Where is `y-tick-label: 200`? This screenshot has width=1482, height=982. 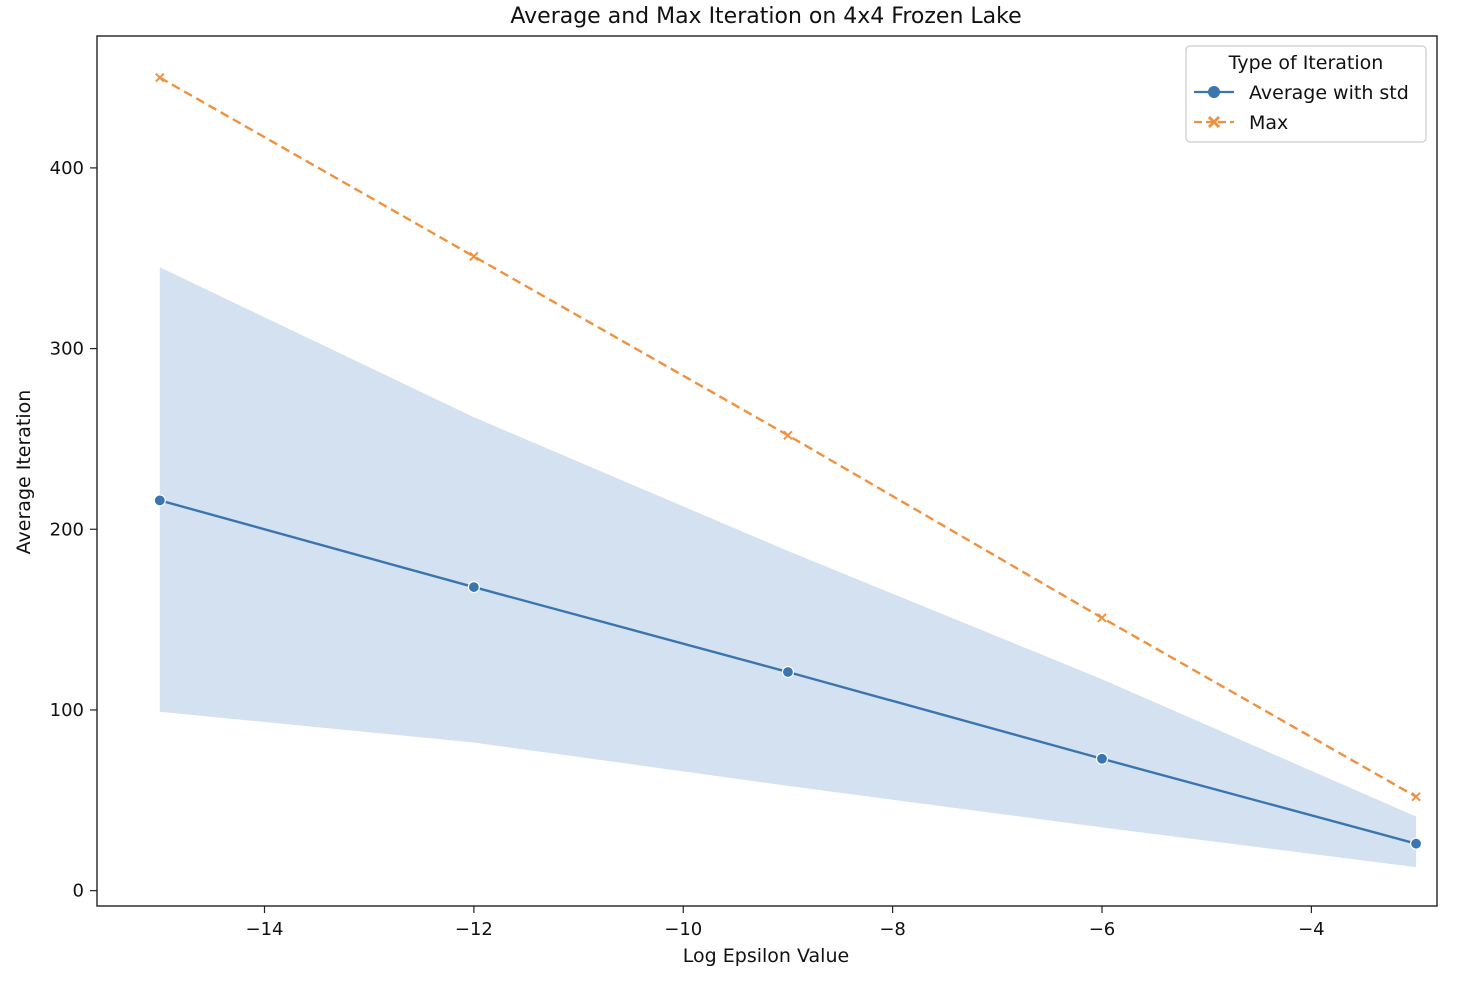
y-tick-label: 200 is located at coordinates (67, 529).